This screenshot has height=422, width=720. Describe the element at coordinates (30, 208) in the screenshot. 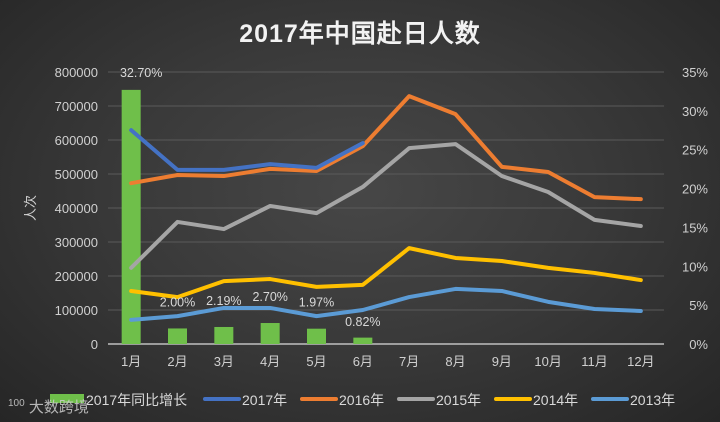

I see `y-axis-title: 人次` at that location.